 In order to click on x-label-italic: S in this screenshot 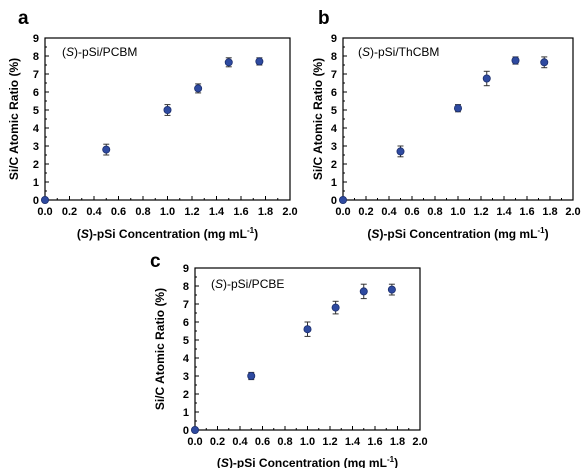, I will do `click(375, 234)`.